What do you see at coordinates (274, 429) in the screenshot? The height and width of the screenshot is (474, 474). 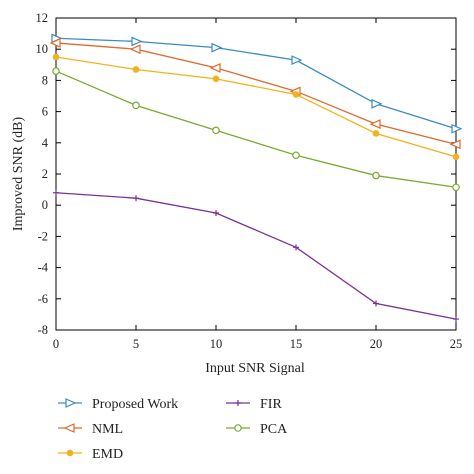 I see `legend-label: PCA` at bounding box center [274, 429].